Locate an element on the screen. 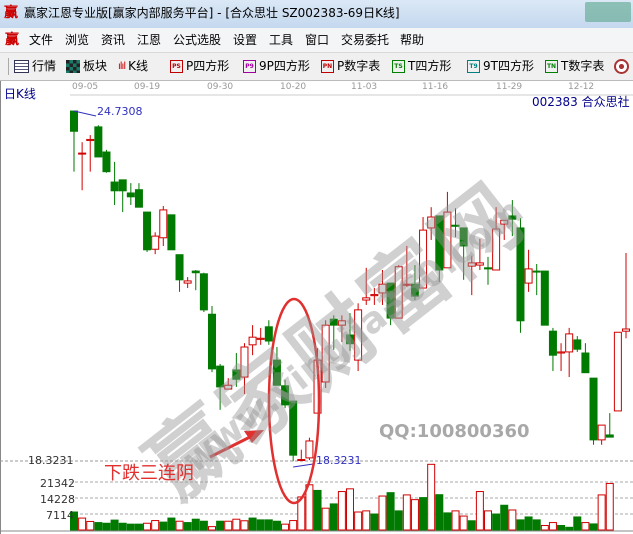  t-number-table-button: TN T数字表 is located at coordinates (574, 66).